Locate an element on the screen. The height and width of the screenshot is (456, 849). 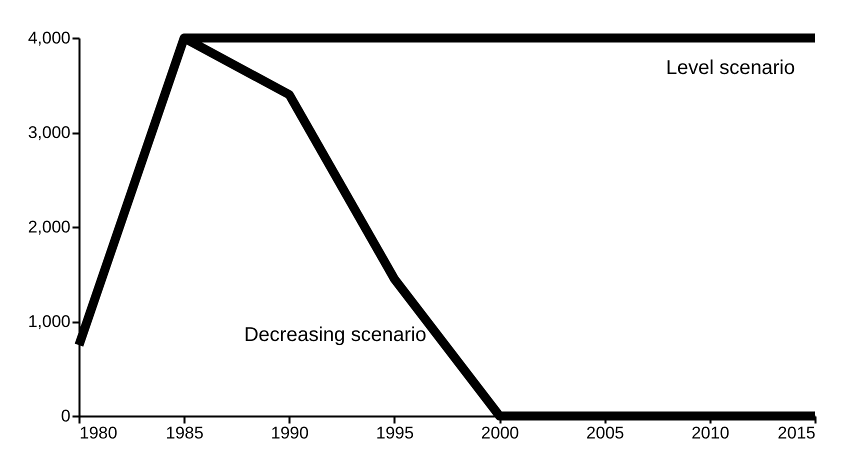
y-tick-label: 4,000 is located at coordinates (49, 38).